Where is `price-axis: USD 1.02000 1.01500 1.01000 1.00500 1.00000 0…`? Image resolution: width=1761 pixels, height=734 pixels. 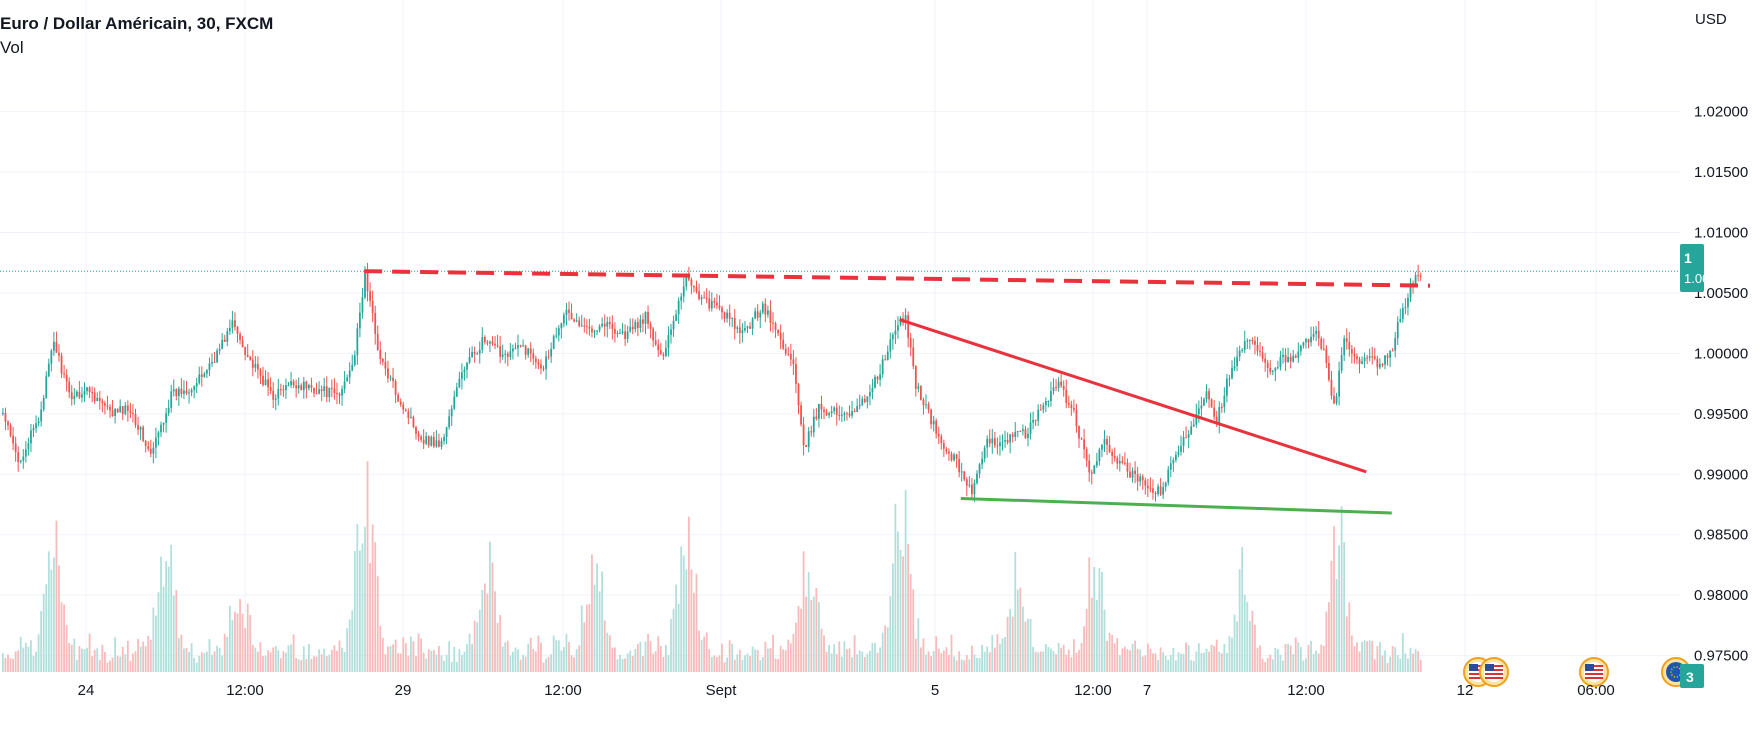
price-axis: USD 1.02000 1.01500 1.01000 1.00500 1.00000 0… is located at coordinates (1721, 338).